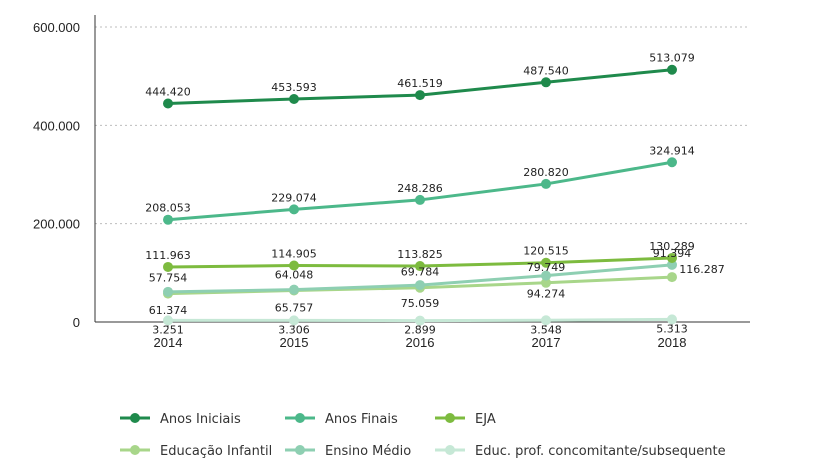 The image size is (826, 471). What do you see at coordinates (672, 150) in the screenshot?
I see `data-label: 324.914` at bounding box center [672, 150].